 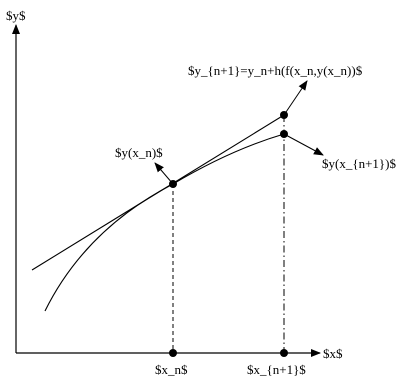 I want to click on euler-step-label: $y_{n+1}=y_n+h(f(x_n,y(x_n))$, so click(x=275, y=70).